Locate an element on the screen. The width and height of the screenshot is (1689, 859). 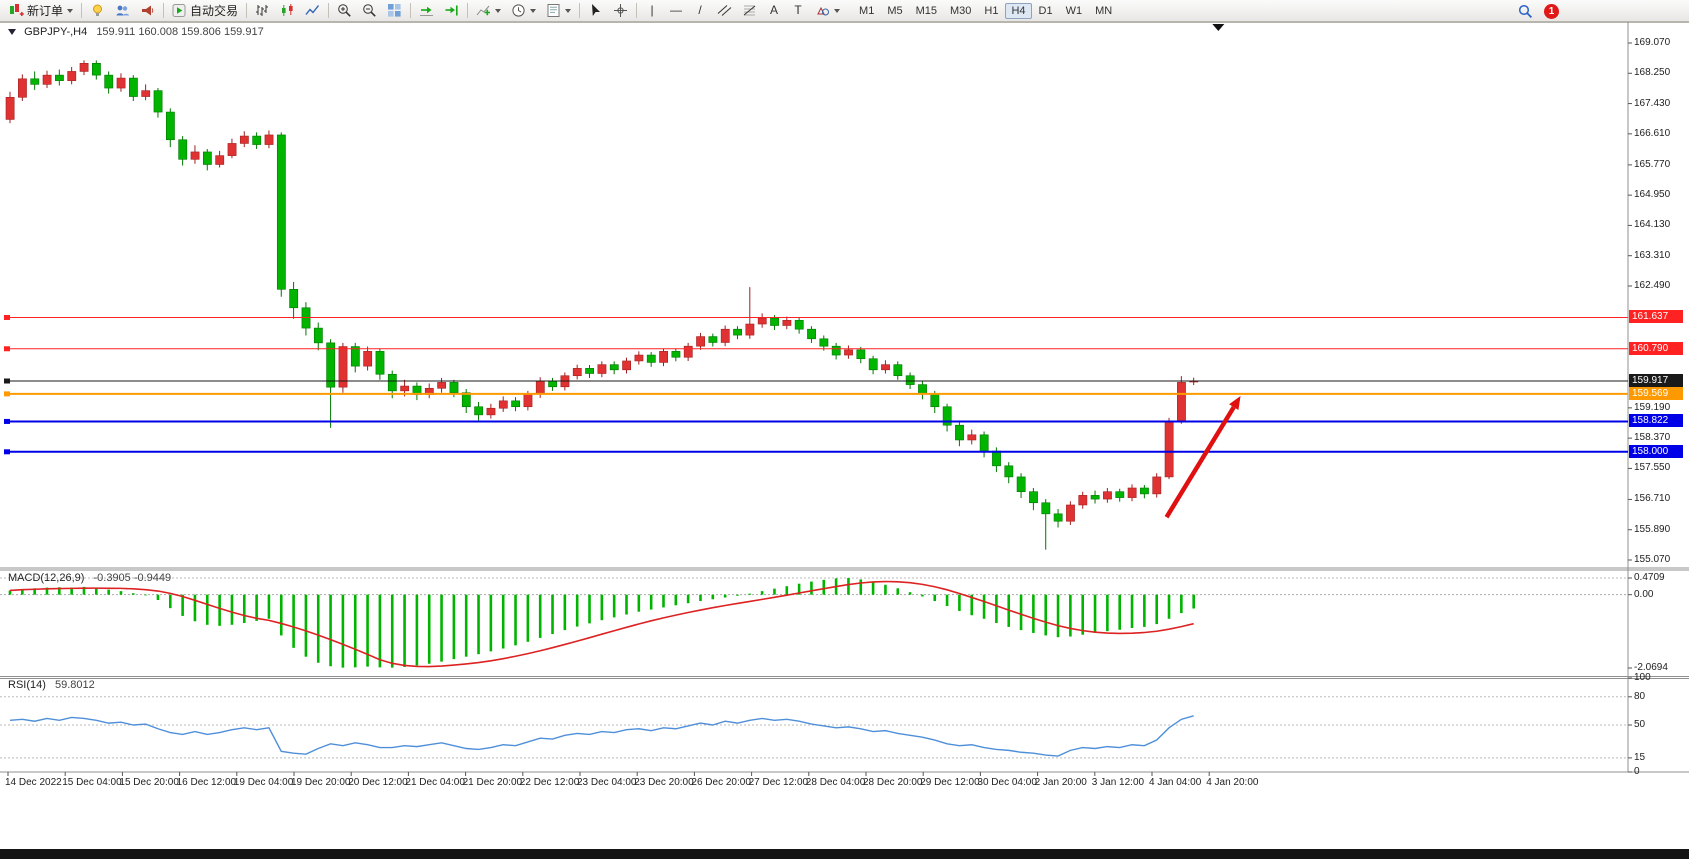
channel-icon is located at coordinates (724, 10).